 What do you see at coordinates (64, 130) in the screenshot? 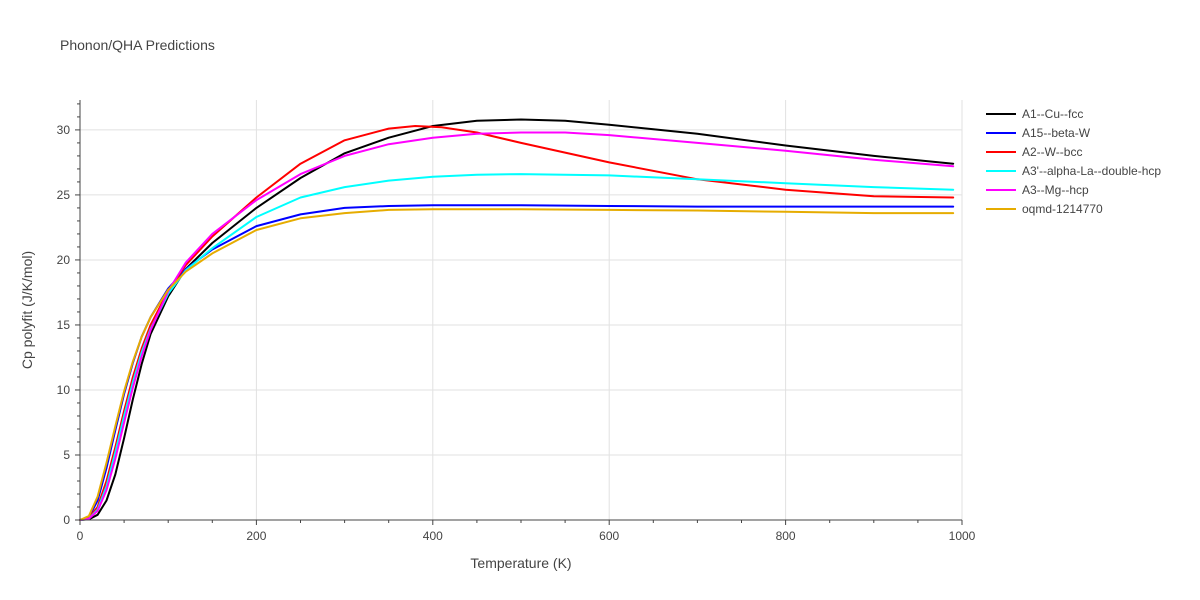
I see `y-tick-label: 30` at bounding box center [64, 130].